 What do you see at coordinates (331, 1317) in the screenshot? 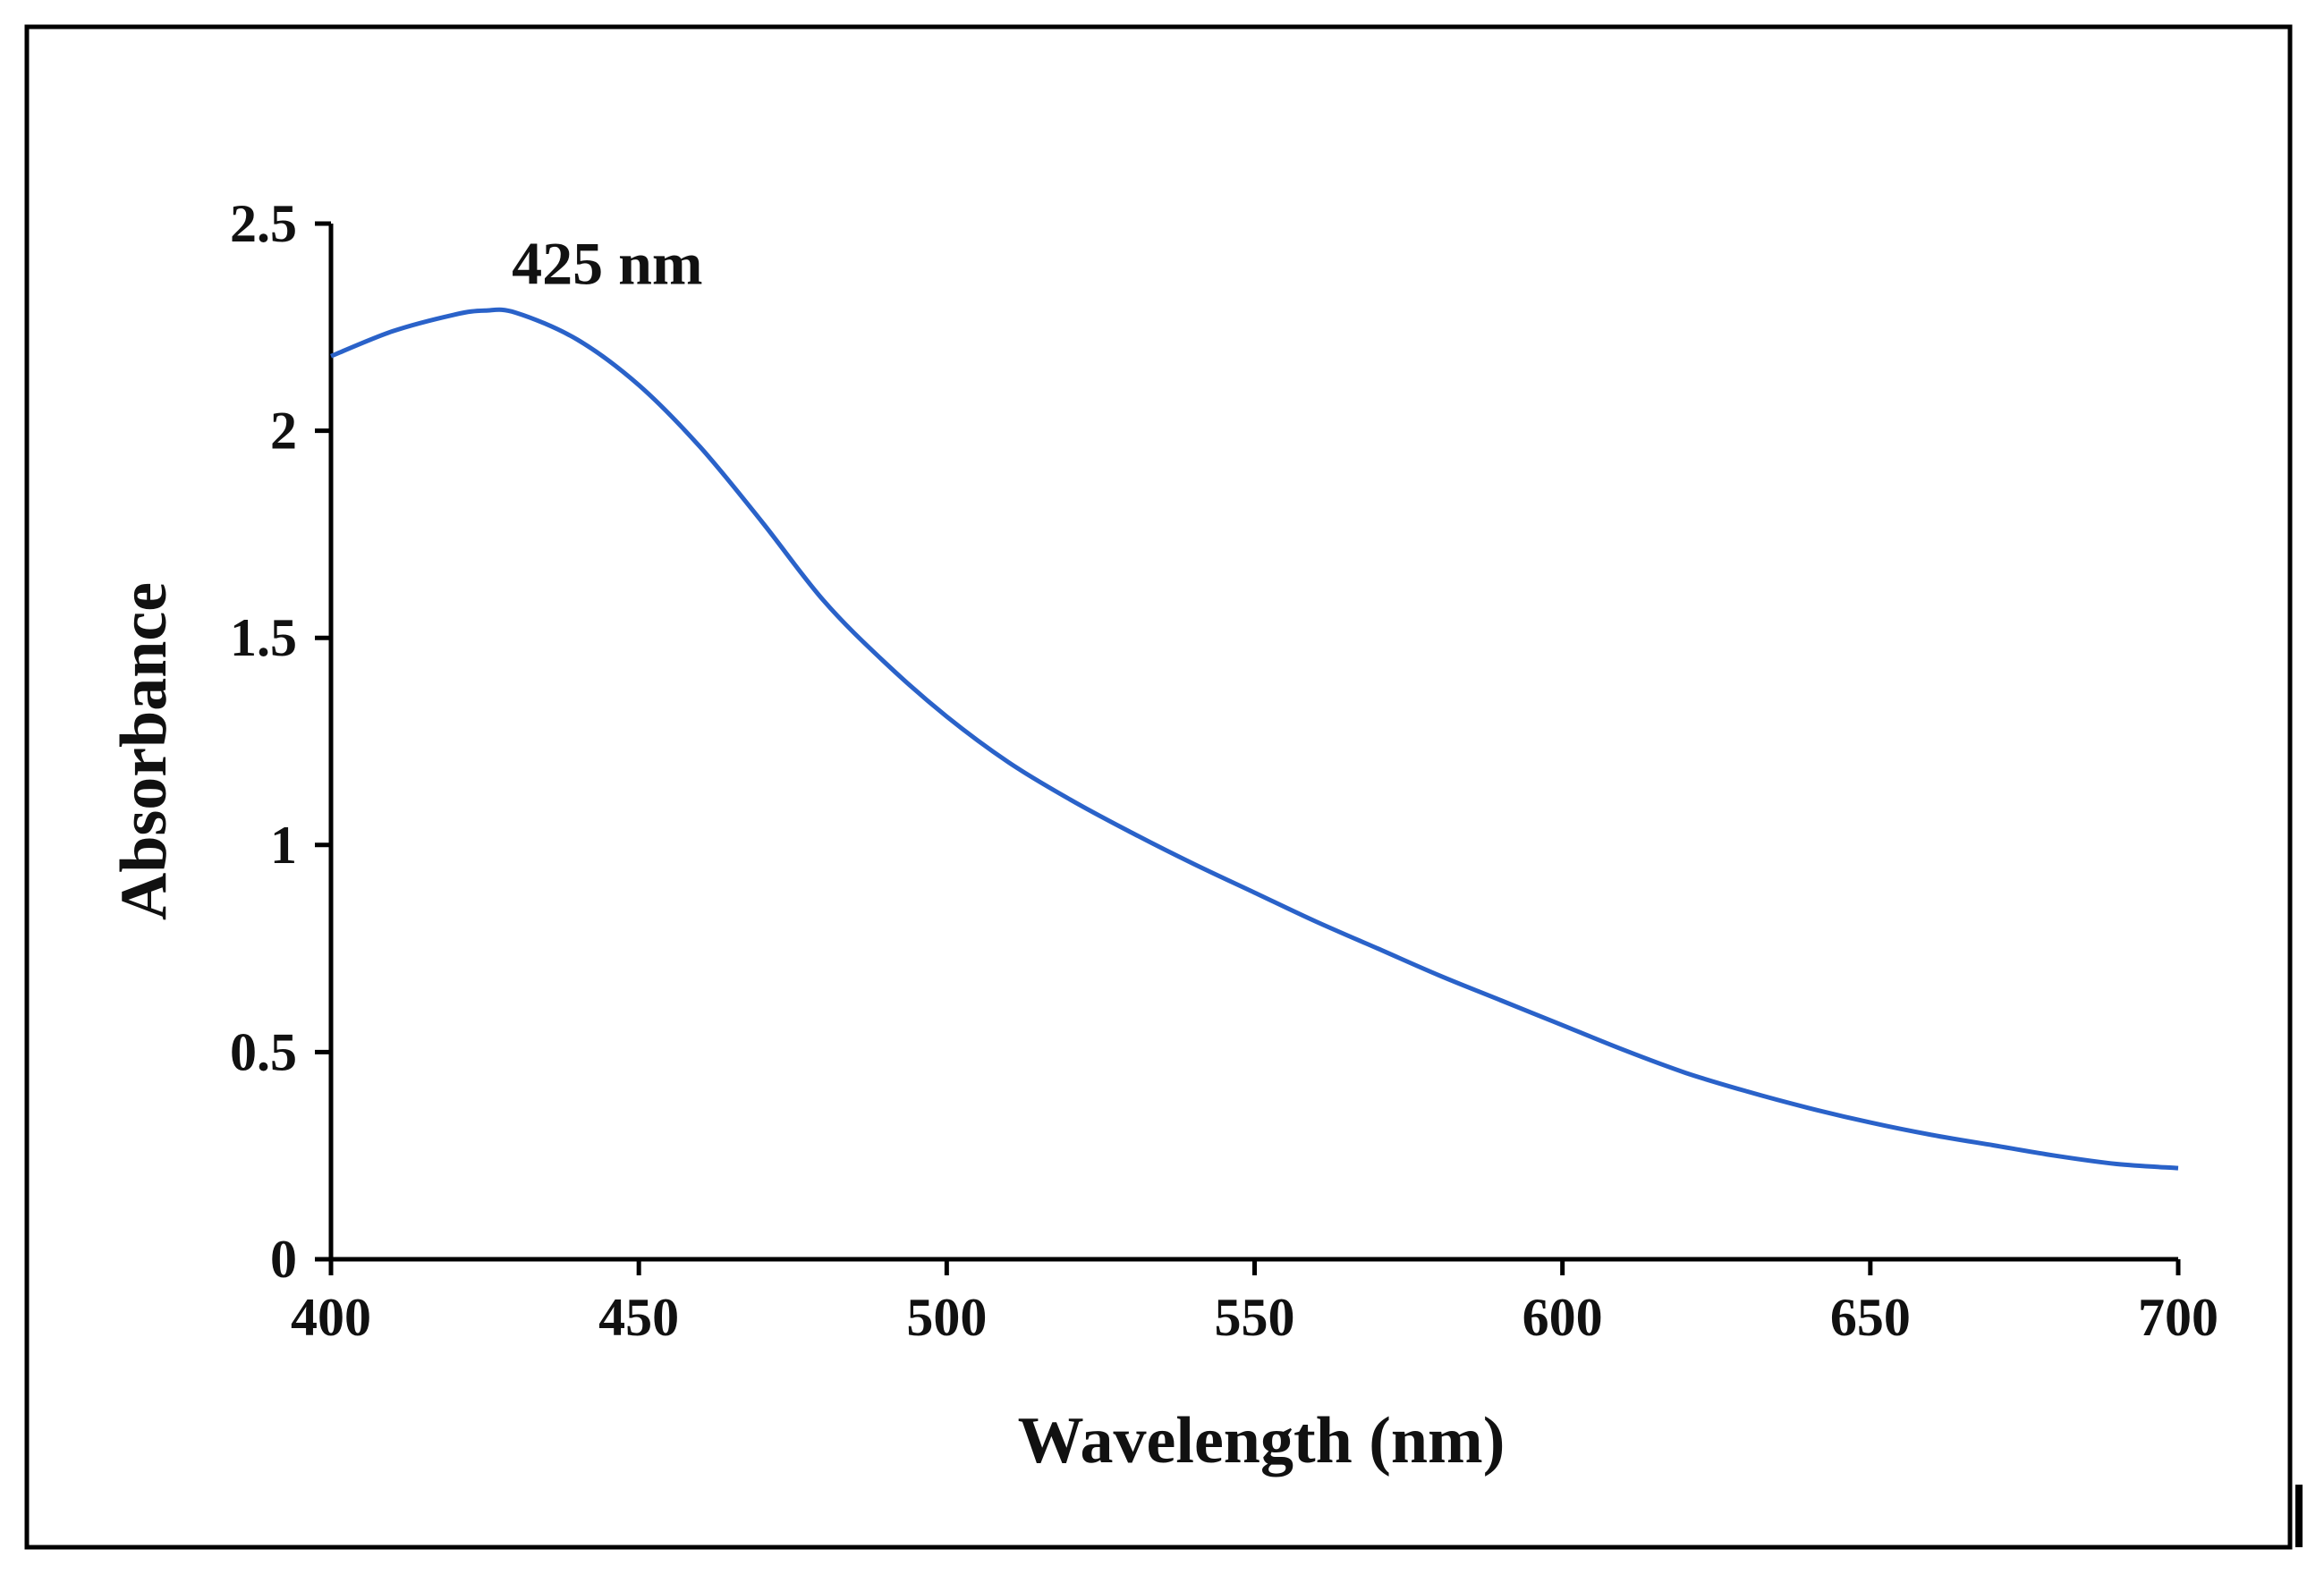
I see `x-tick-label: 400` at bounding box center [331, 1317].